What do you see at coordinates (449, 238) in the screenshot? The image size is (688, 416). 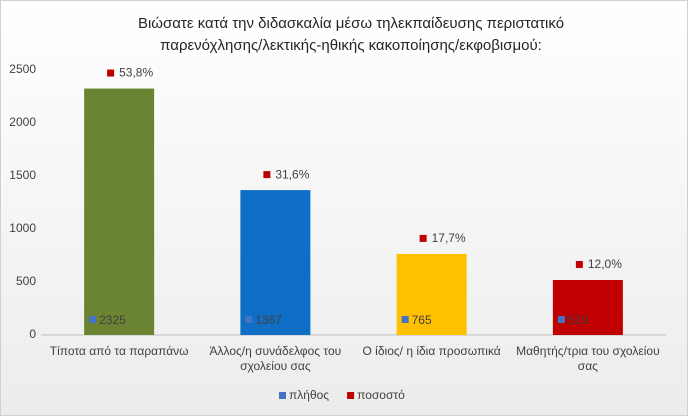 I see `percent-label: 17,7%` at bounding box center [449, 238].